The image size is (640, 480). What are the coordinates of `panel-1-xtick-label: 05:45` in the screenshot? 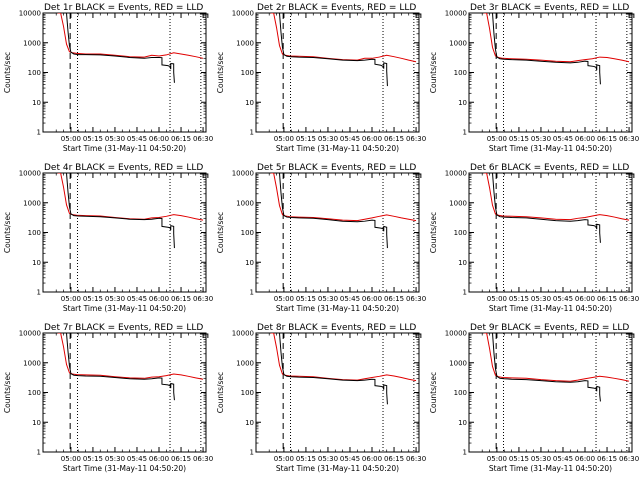 It's located at (137, 139).